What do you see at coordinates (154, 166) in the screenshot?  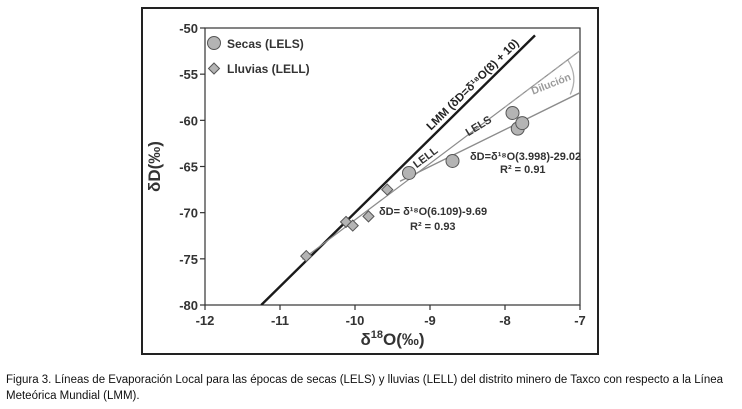 I see `y-axis-label: δD(‰)` at bounding box center [154, 166].